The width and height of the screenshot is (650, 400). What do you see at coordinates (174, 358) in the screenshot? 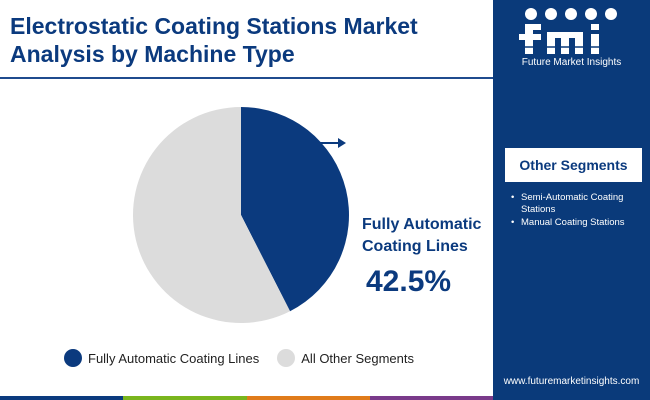
I see `legend-label-fully-automatic: Fully Automatic Coating Lines` at bounding box center [174, 358].